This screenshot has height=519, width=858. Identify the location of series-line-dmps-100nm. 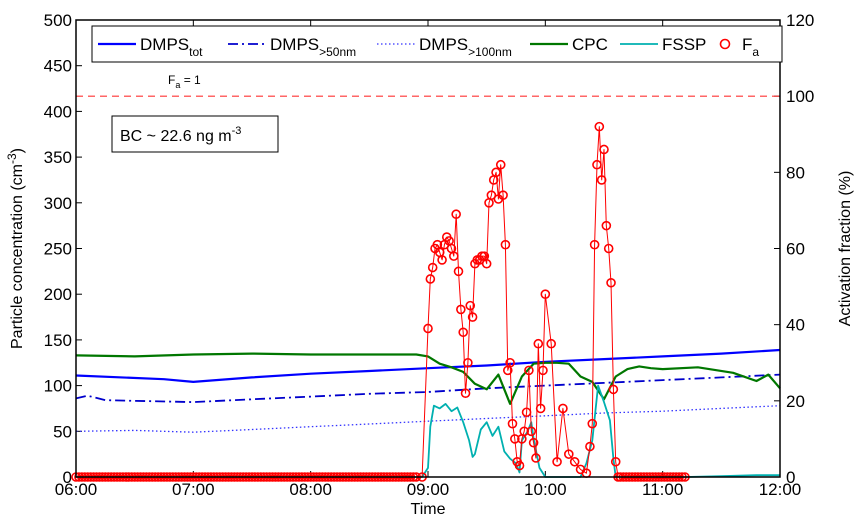
(428, 419).